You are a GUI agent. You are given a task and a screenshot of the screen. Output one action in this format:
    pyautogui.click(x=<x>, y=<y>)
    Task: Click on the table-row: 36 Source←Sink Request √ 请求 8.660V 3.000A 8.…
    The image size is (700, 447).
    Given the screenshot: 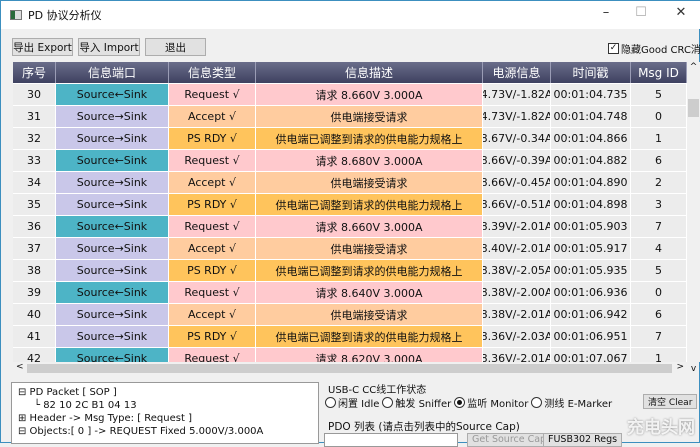 What is the action you would take?
    pyautogui.click(x=350, y=227)
    